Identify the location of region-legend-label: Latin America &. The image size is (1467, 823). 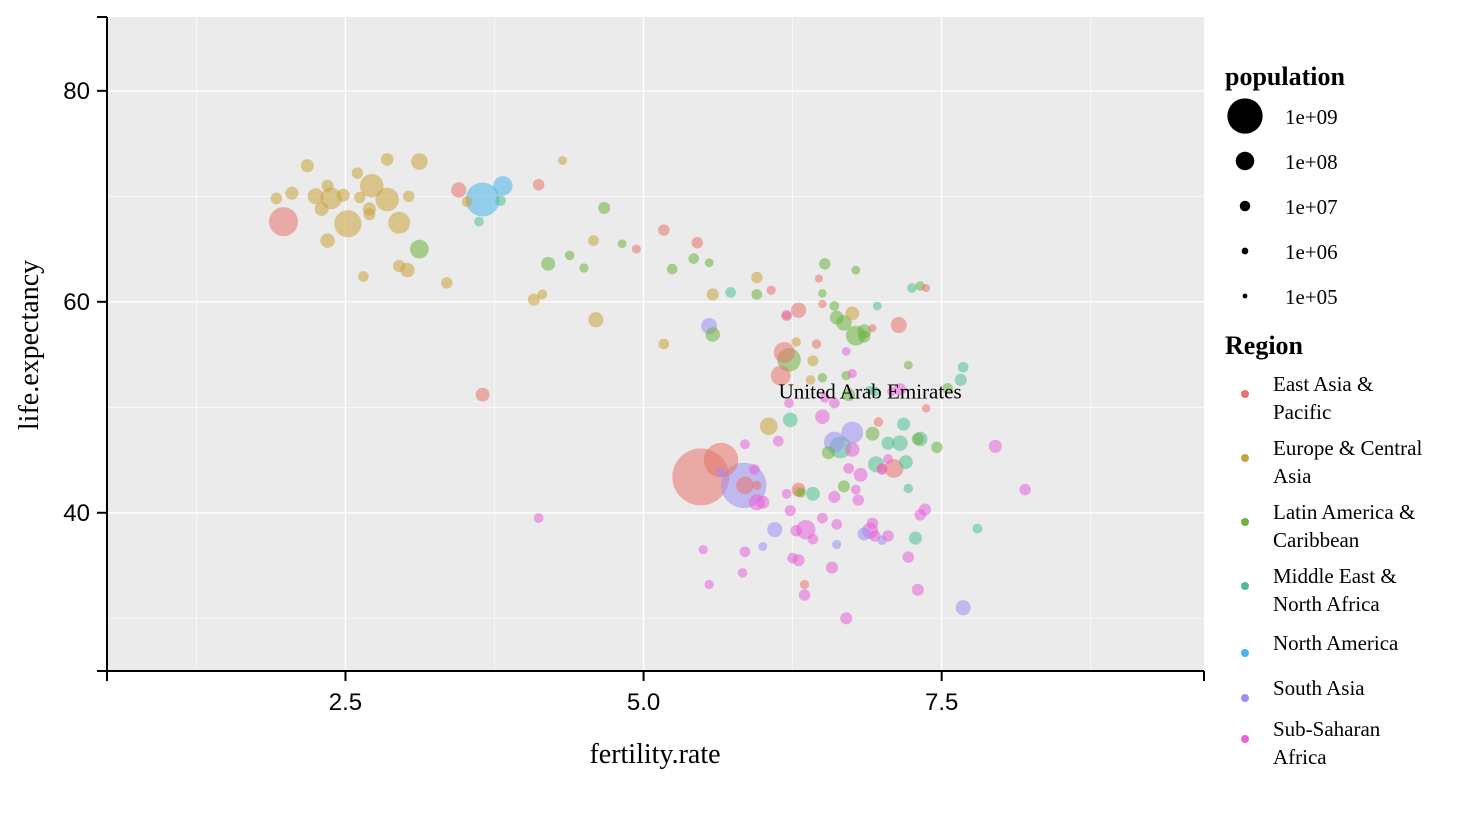
(1344, 512).